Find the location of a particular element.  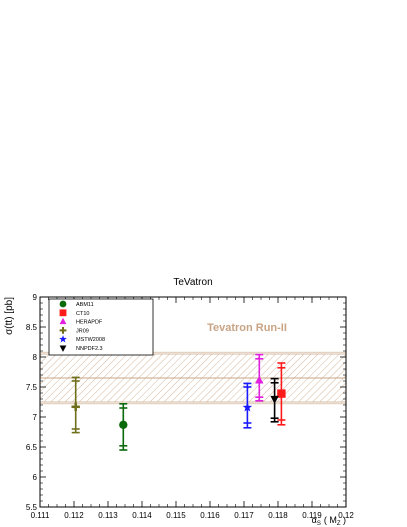

y-tick-label: 5.5 is located at coordinates (32, 507).